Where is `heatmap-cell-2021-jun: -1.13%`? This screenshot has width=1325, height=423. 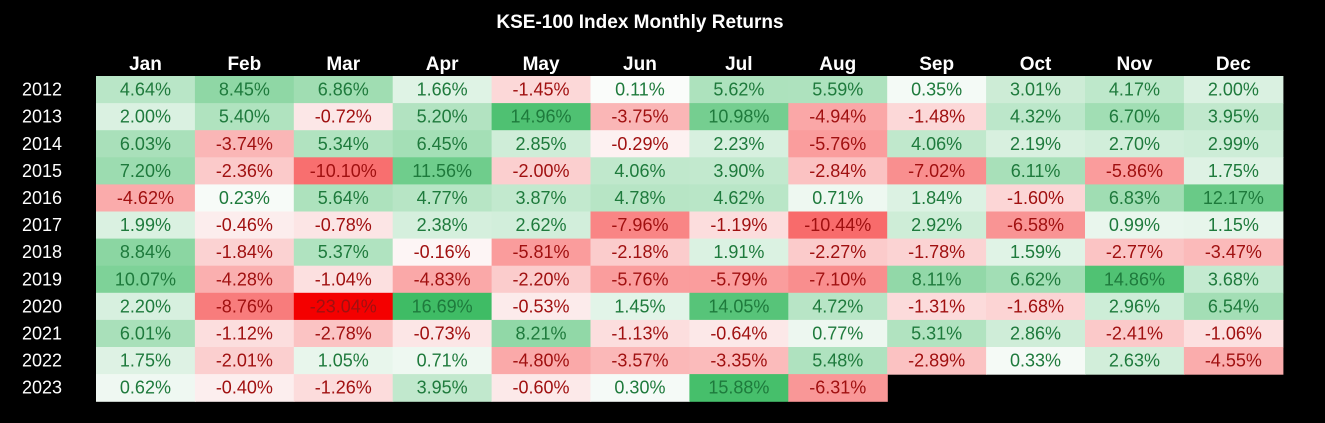 heatmap-cell-2021-jun: -1.13% is located at coordinates (640, 333).